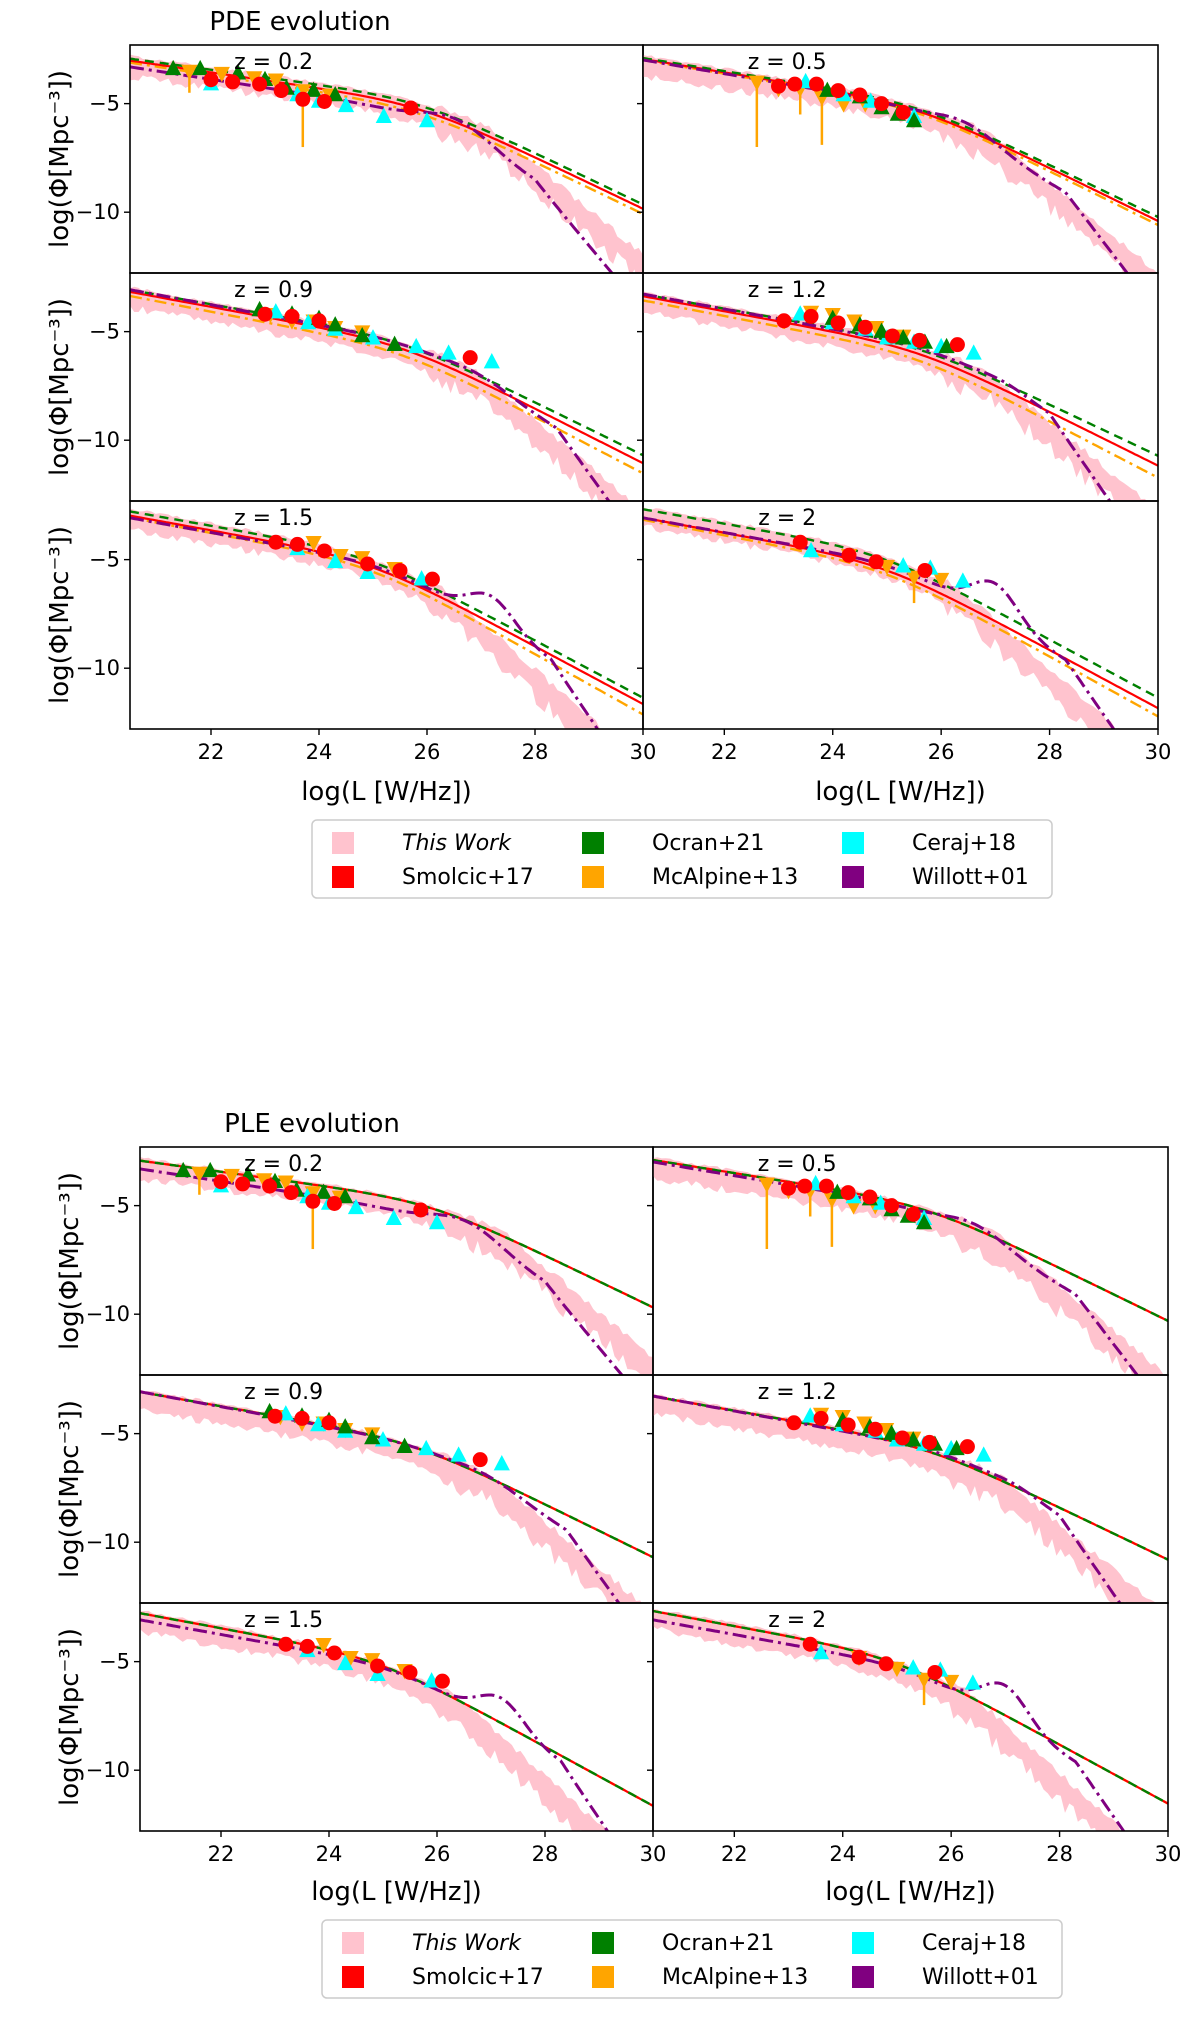 Image resolution: width=1200 pixels, height=2034 pixels. I want to click on legend-label-smolcic: Smolcic+17, so click(468, 877).